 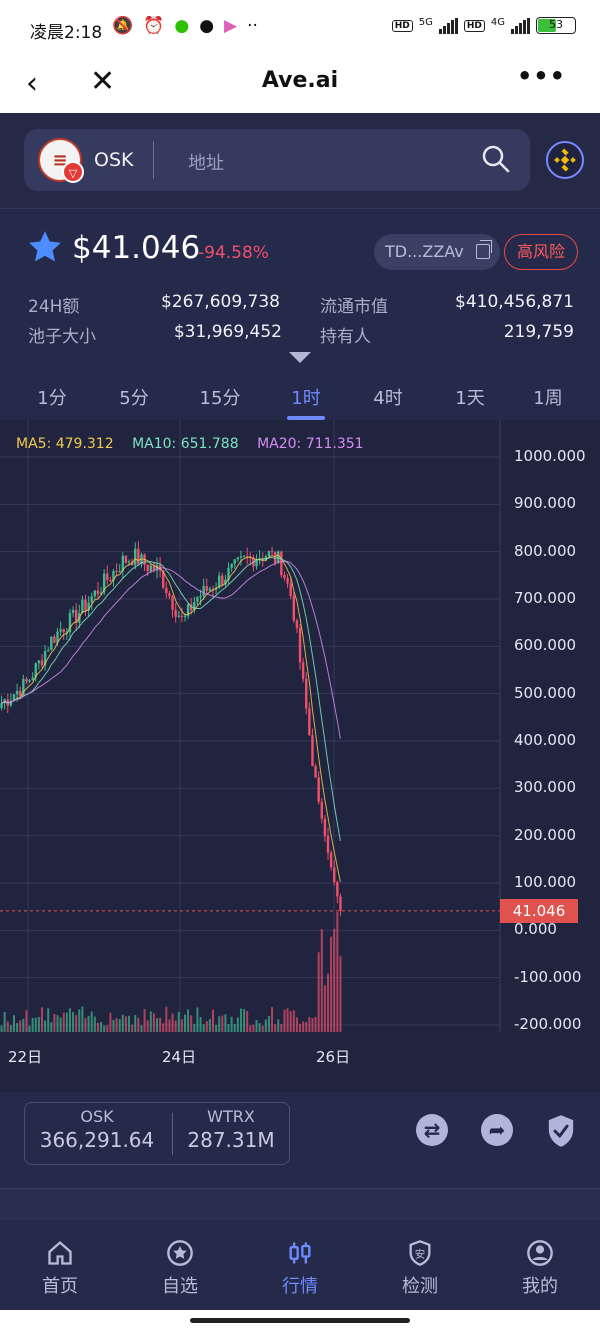 I want to click on search-input: 地址, so click(x=206, y=163).